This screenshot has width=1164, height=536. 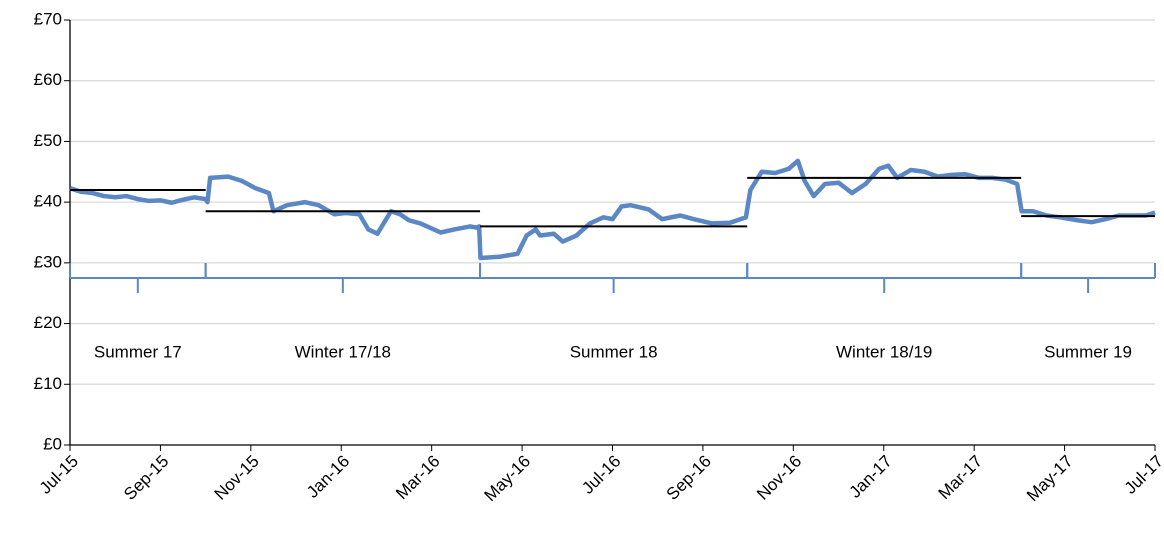 I want to click on y-tick-label: £20, so click(x=48, y=322).